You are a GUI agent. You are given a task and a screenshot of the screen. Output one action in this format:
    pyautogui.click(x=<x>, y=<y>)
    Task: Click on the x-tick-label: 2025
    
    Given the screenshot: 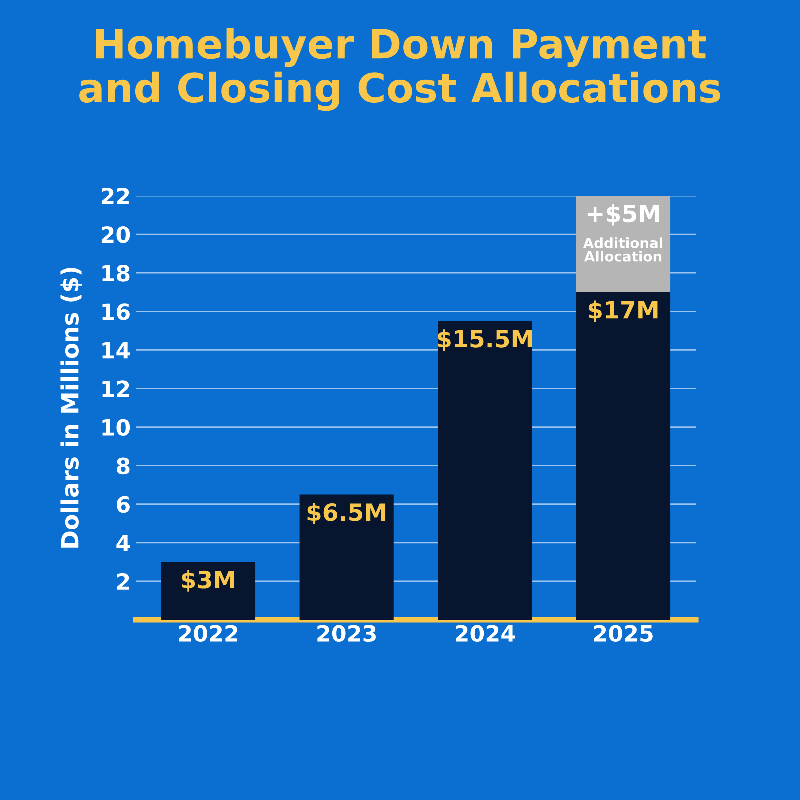 What is the action you would take?
    pyautogui.click(x=623, y=633)
    